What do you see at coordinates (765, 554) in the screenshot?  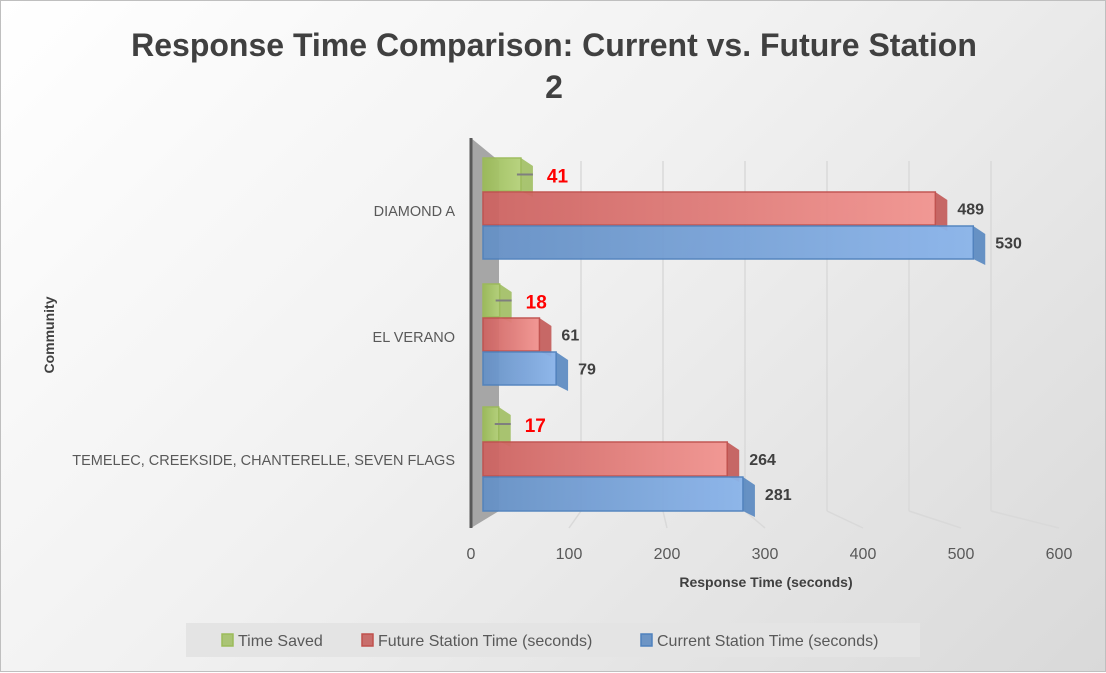 I see `x-tick-label: 300` at bounding box center [765, 554].